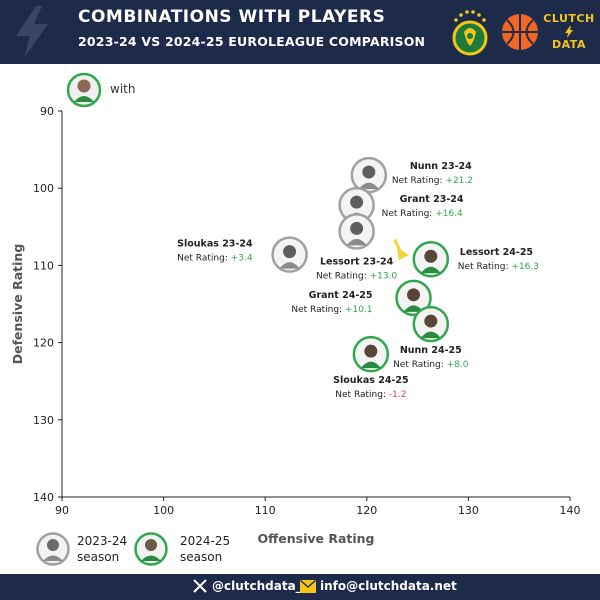  Describe the element at coordinates (384, 276) in the screenshot. I see `net-rating-value: +13.0` at that location.